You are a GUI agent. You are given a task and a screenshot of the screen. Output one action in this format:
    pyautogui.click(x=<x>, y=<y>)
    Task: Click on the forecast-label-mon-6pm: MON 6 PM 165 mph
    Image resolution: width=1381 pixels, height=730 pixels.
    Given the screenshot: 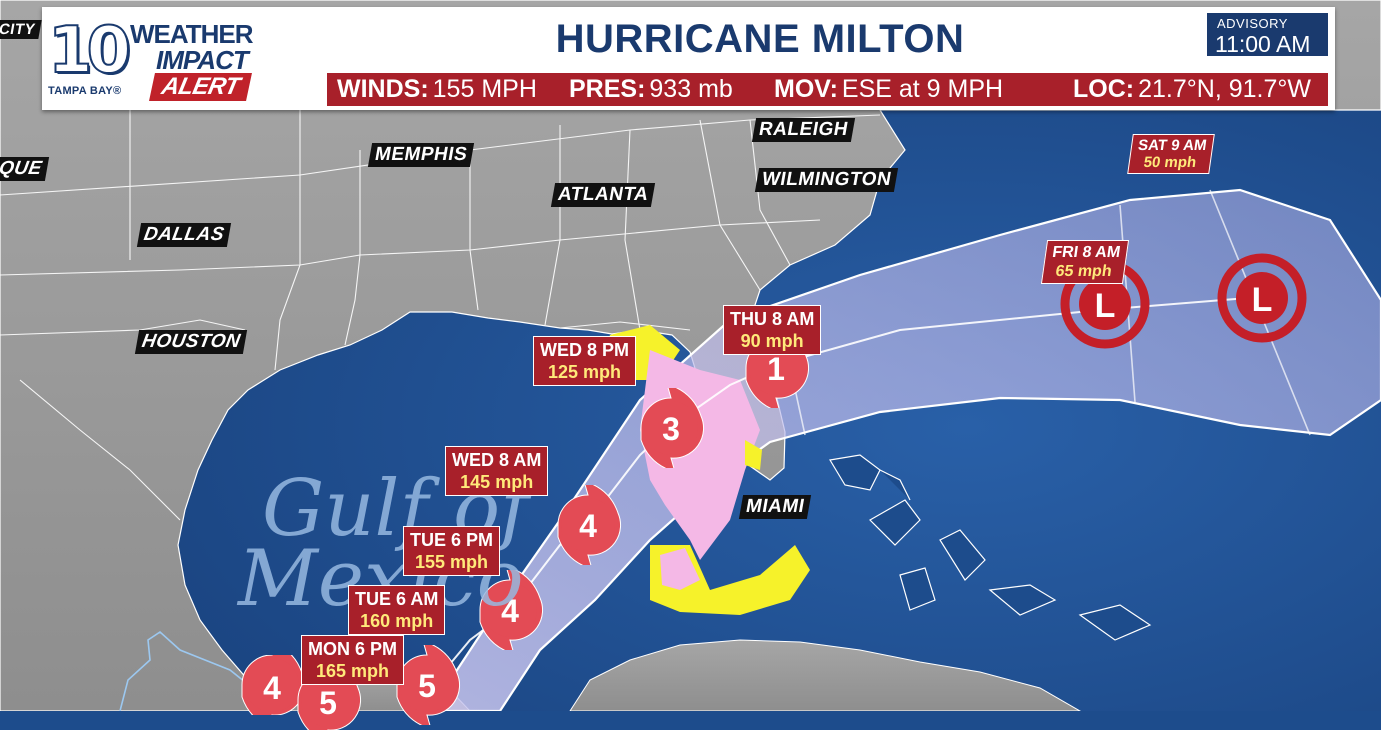 What is the action you would take?
    pyautogui.click(x=353, y=660)
    